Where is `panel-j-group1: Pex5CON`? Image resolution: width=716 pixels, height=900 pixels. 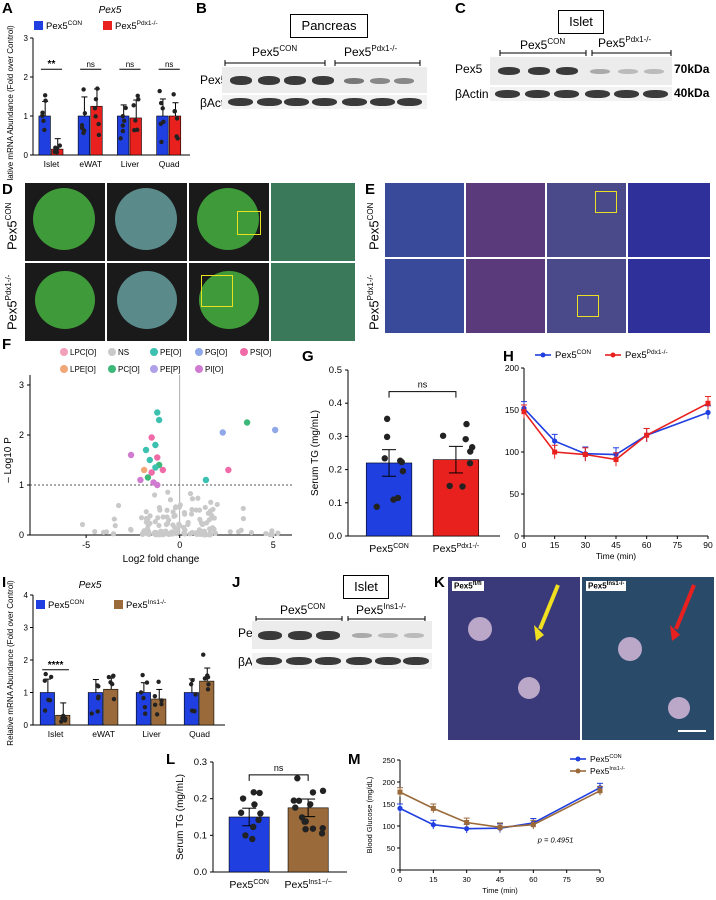 panel-j-group1: Pex5CON is located at coordinates (303, 609).